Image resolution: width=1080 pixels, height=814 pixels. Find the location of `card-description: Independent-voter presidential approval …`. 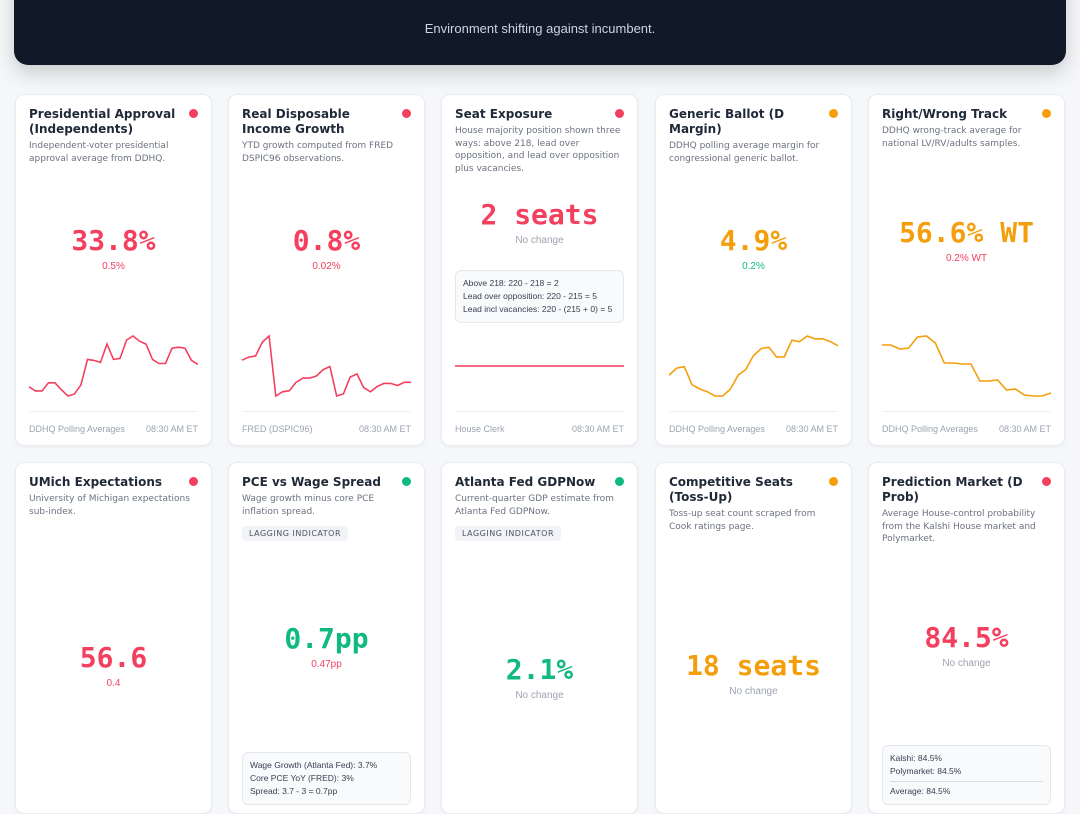

card-description: Independent-voter presidential approval … is located at coordinates (99, 152).